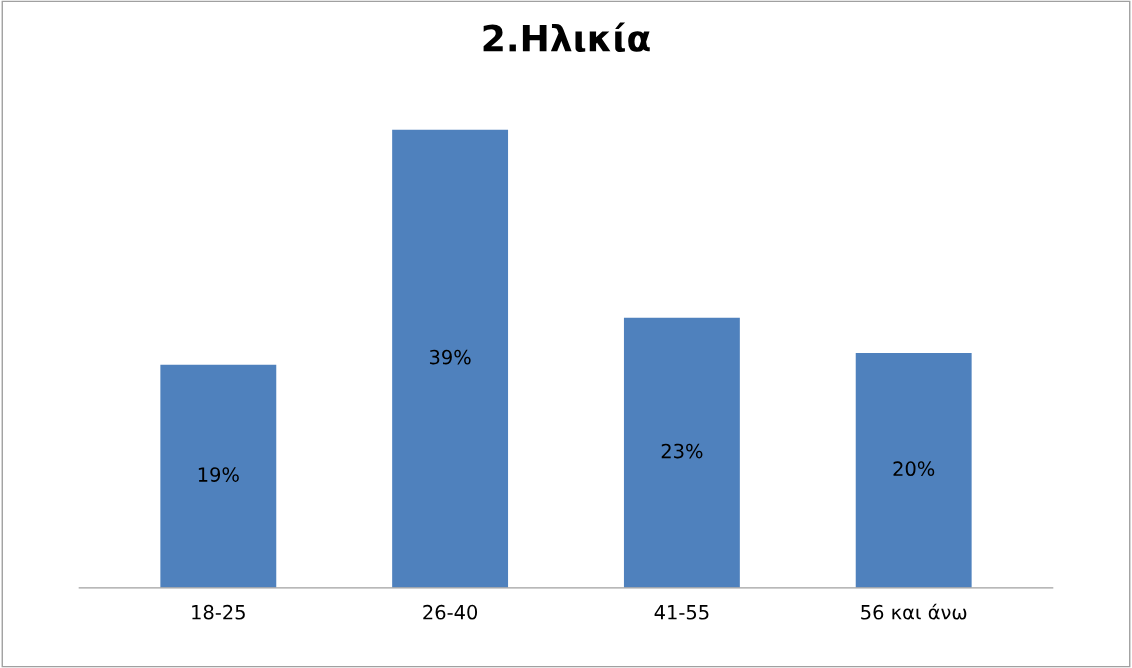  What do you see at coordinates (566, 37) in the screenshot?
I see `chart-title: 2.Ηλικία` at bounding box center [566, 37].